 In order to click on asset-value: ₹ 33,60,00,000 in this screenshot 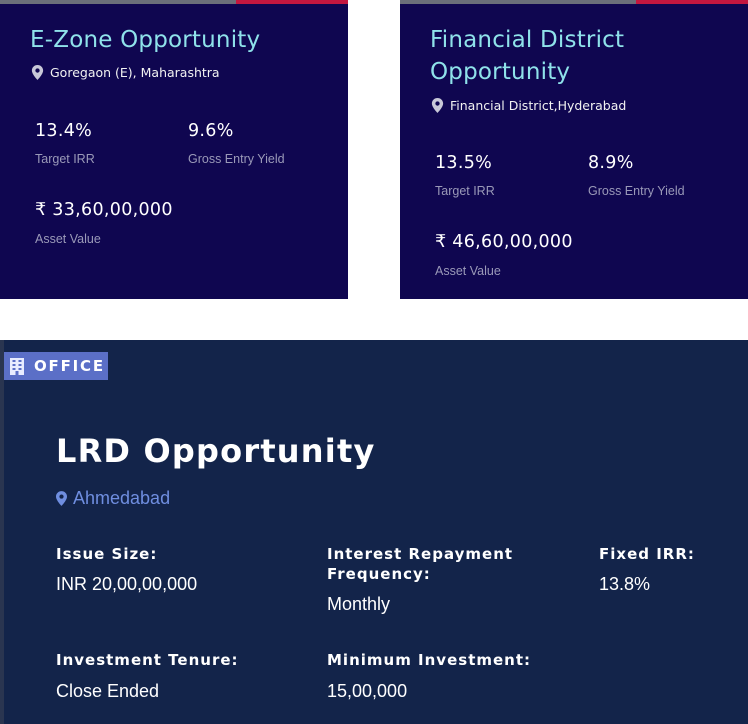, I will do `click(104, 210)`.